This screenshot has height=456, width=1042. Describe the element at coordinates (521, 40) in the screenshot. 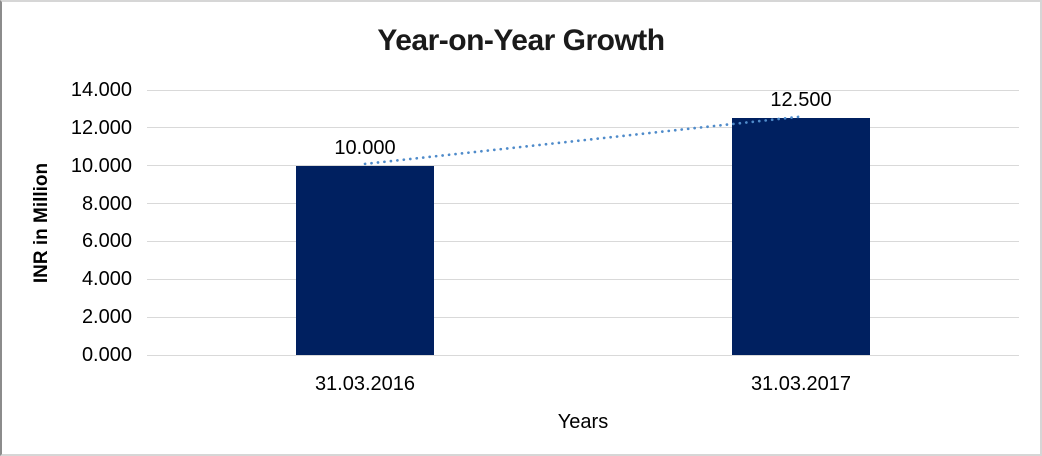

I see `chart-title: Year-on-Year Growth` at that location.